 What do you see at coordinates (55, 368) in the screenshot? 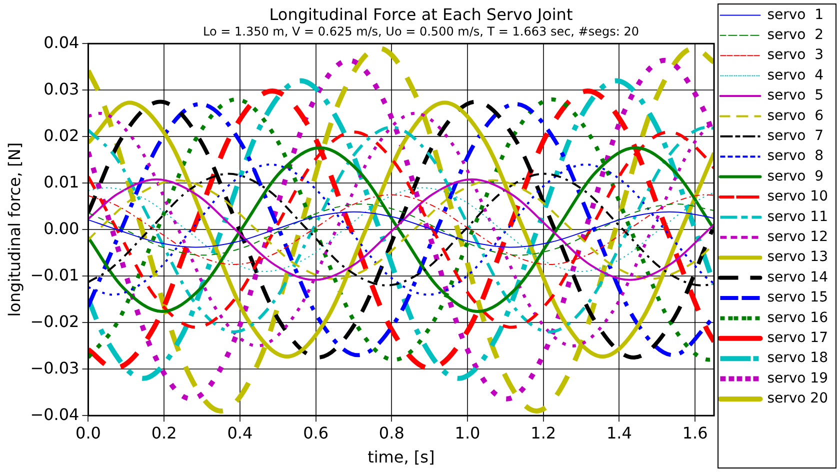
I see `y-tick-label: −0.03` at bounding box center [55, 368].